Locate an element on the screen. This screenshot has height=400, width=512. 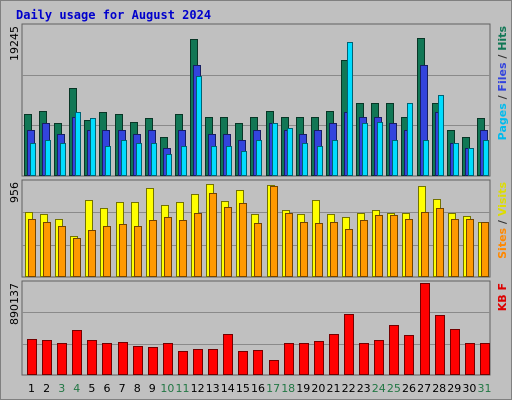
visits-panel-legend-item: / is located at coordinates (502, 222).